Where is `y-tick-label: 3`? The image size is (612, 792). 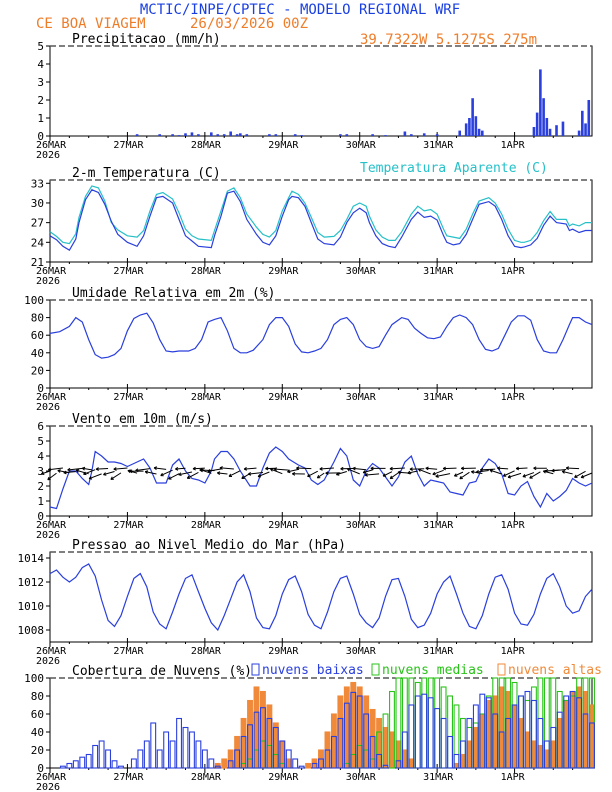
y-tick-label: 3 is located at coordinates (40, 471).